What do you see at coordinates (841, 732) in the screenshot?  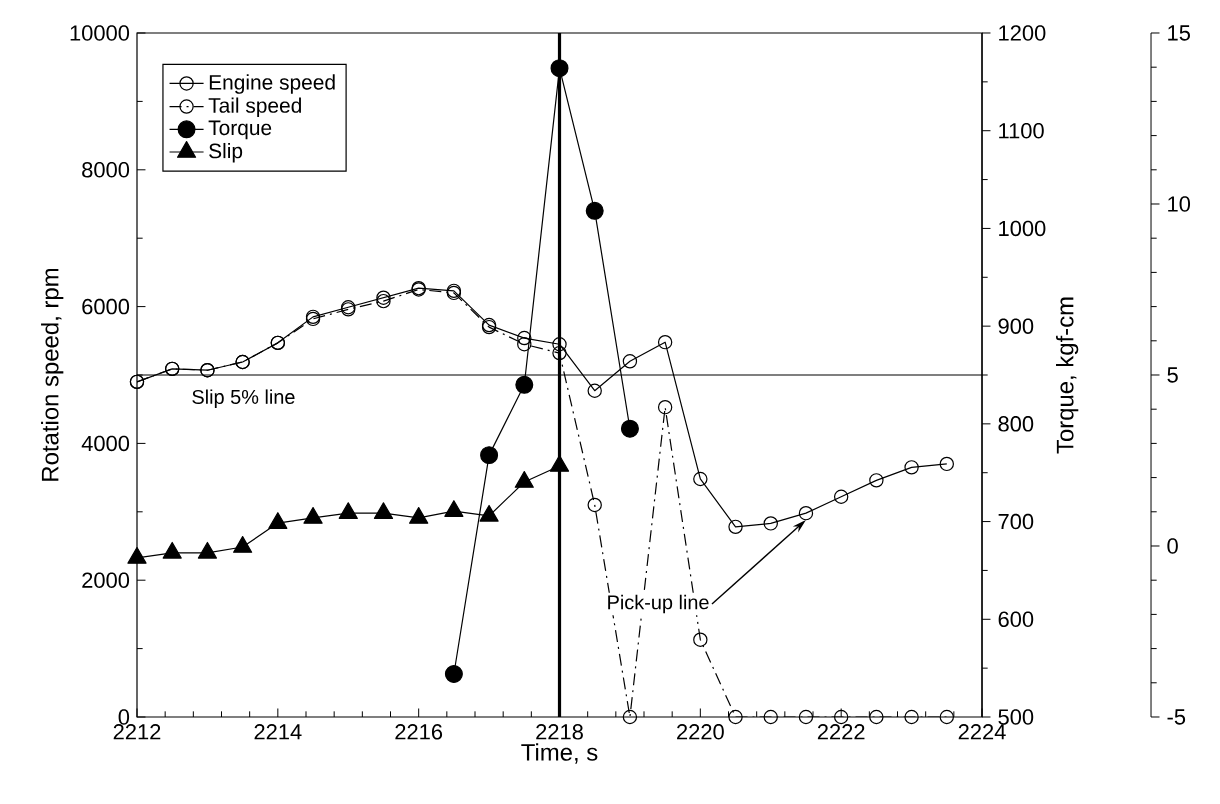 I see `x-tick-label: 2222` at bounding box center [841, 732].